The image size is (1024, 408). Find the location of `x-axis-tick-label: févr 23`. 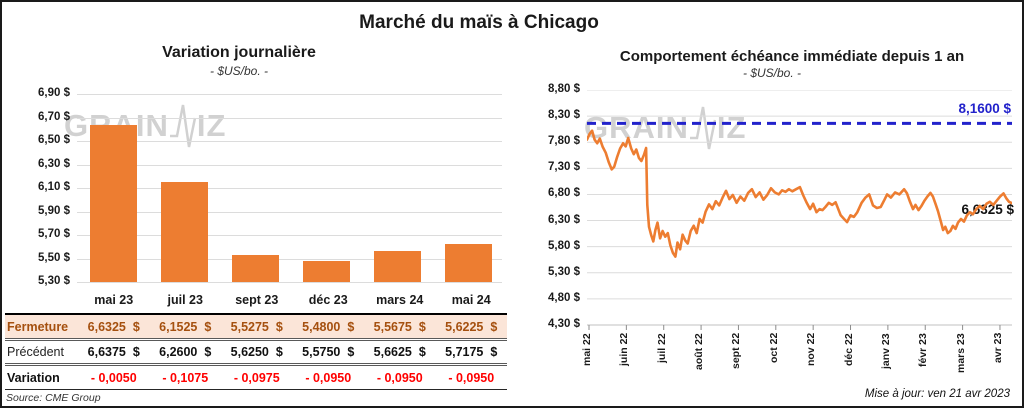

x-axis-tick-label: févr 23 is located at coordinates (923, 350).